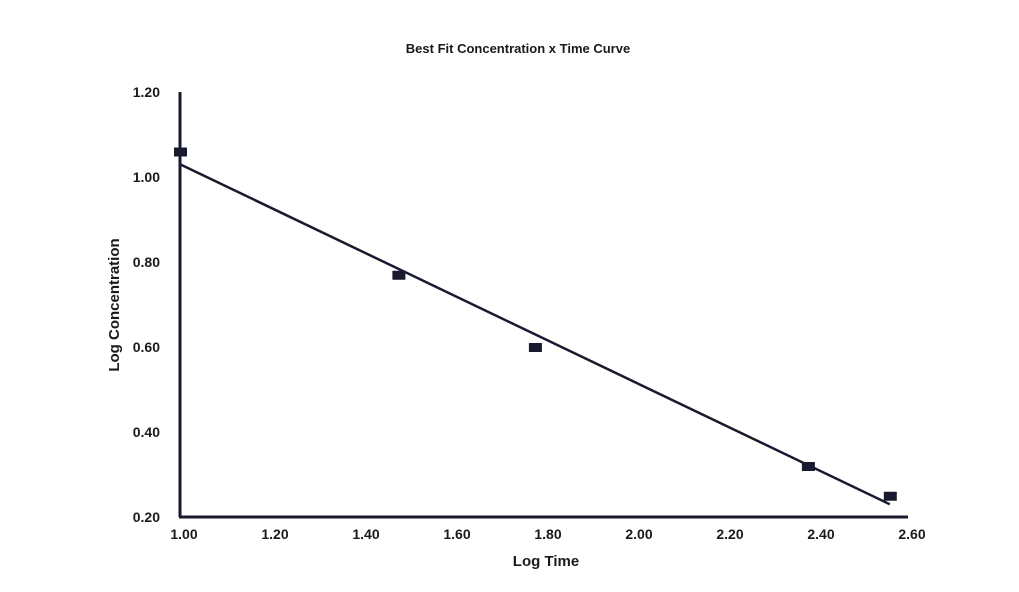 The height and width of the screenshot is (592, 1019). Describe the element at coordinates (146, 92) in the screenshot. I see `y-tick-label: 1.20` at that location.